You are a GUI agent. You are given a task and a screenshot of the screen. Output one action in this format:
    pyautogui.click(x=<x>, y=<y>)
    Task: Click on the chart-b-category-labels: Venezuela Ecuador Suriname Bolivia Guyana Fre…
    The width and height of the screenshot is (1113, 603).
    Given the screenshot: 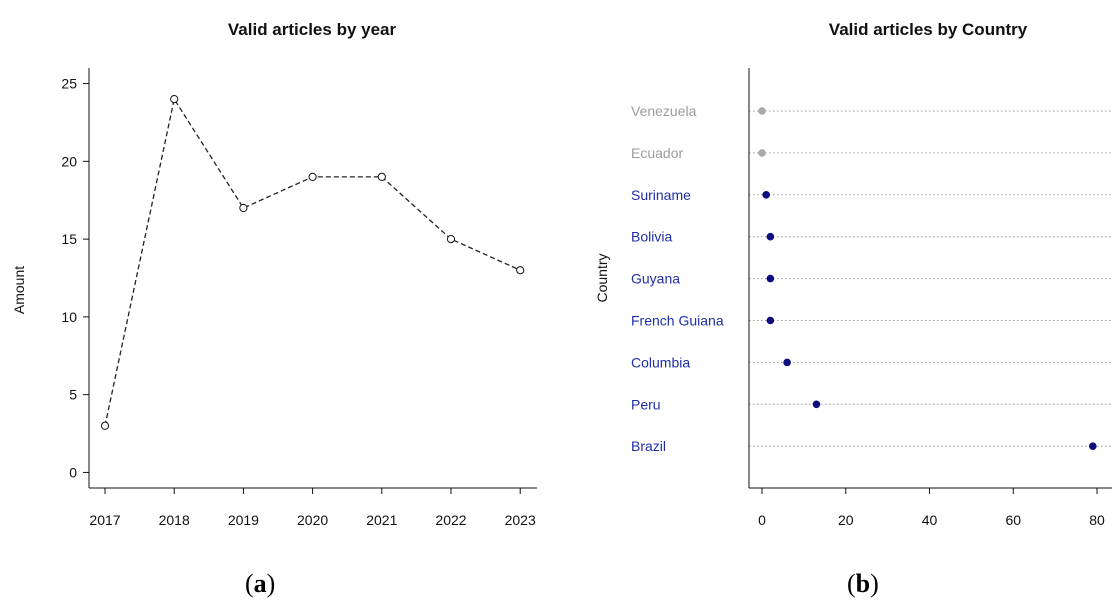 What is the action you would take?
    pyautogui.click(x=677, y=278)
    